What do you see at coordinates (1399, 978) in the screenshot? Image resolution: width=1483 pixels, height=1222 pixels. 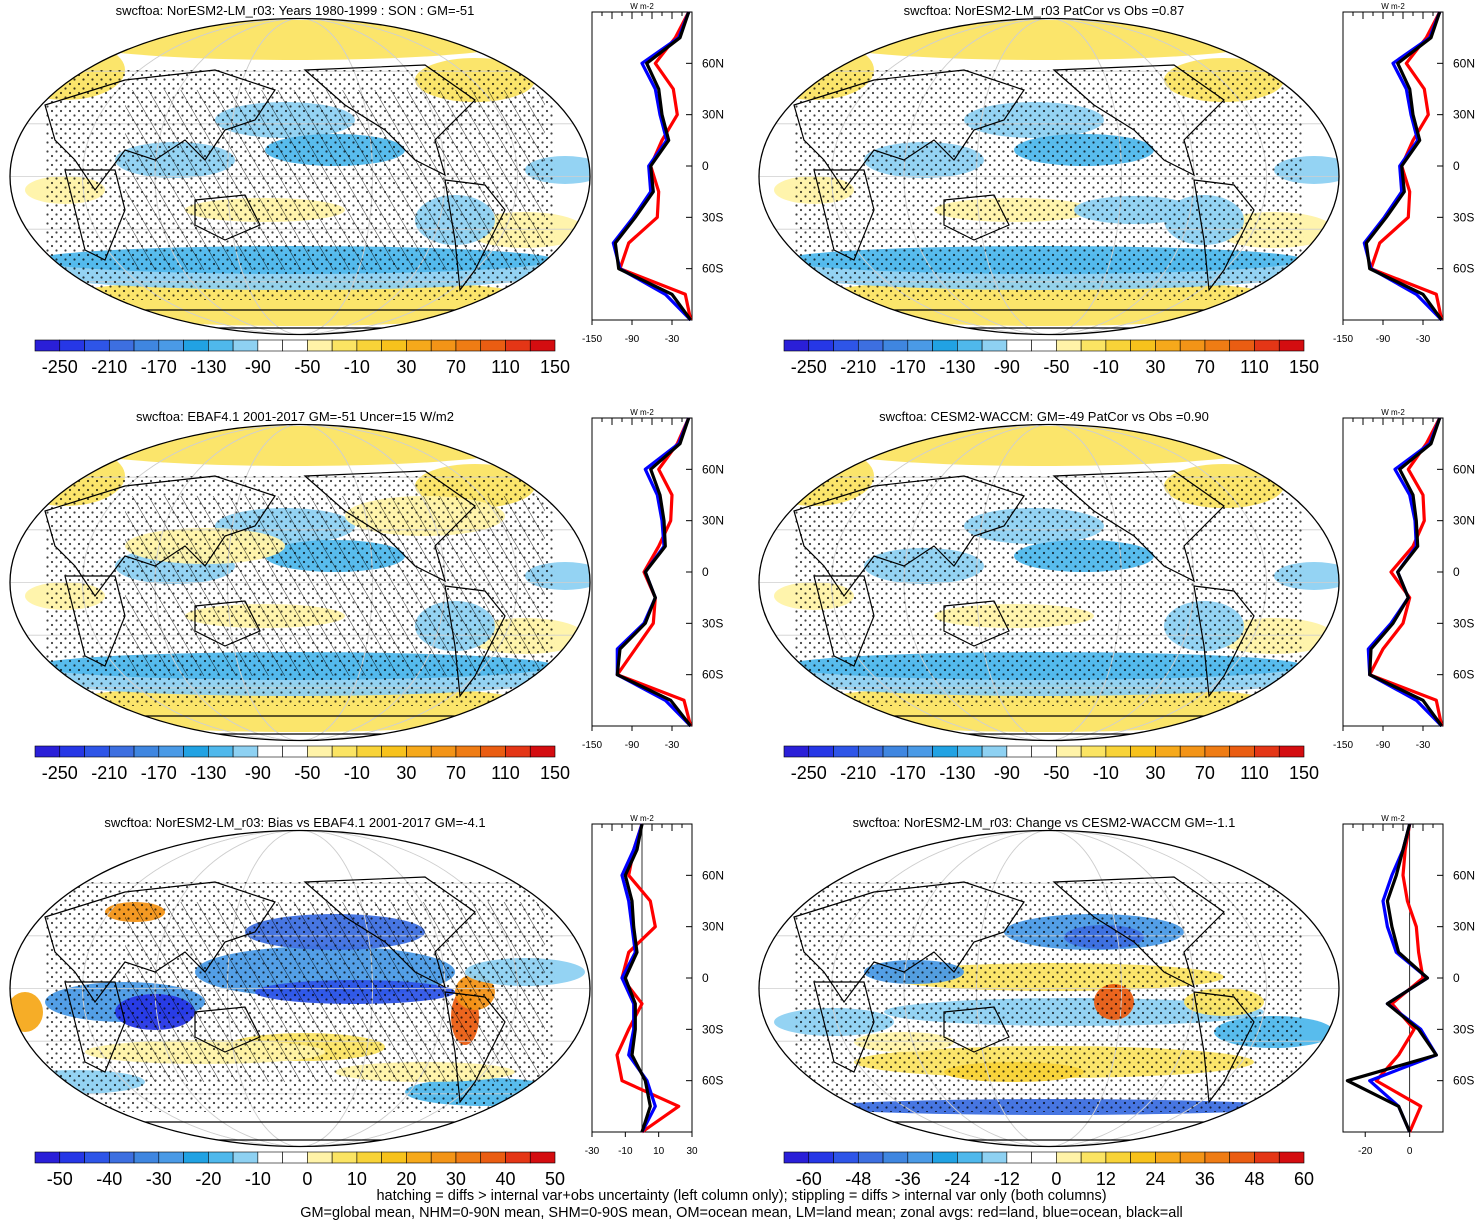 I see `zonal-mean-line-land` at bounding box center [1399, 978].